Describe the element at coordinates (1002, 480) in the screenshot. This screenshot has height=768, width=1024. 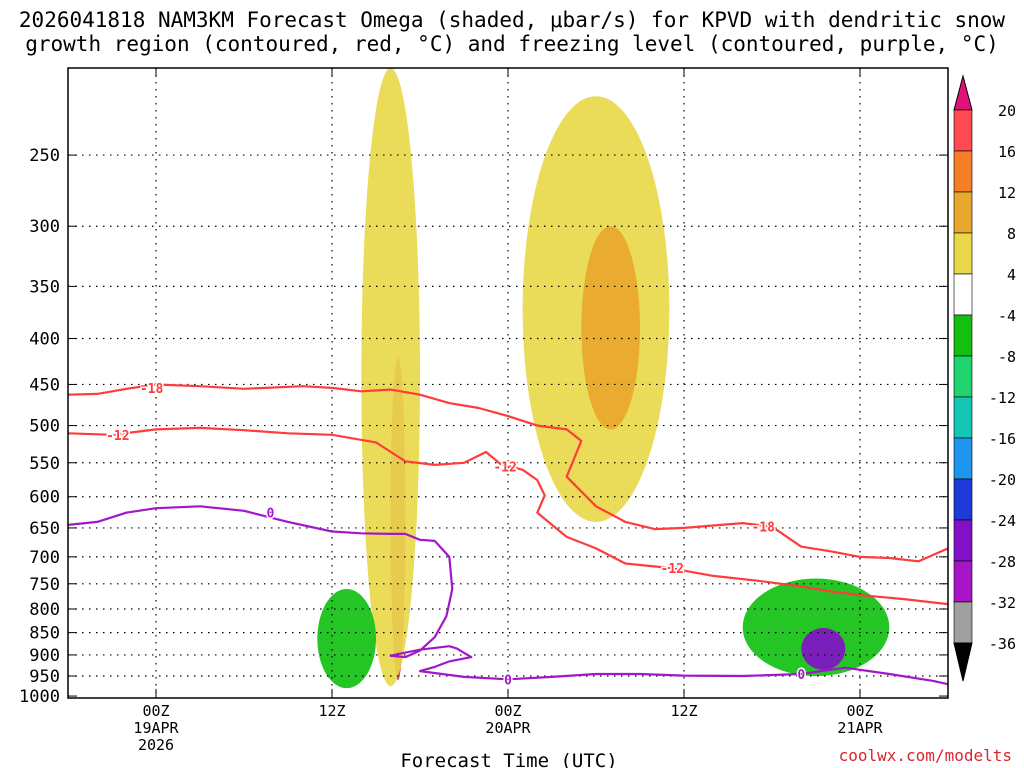
I see `colorbar-label-9: -20` at that location.